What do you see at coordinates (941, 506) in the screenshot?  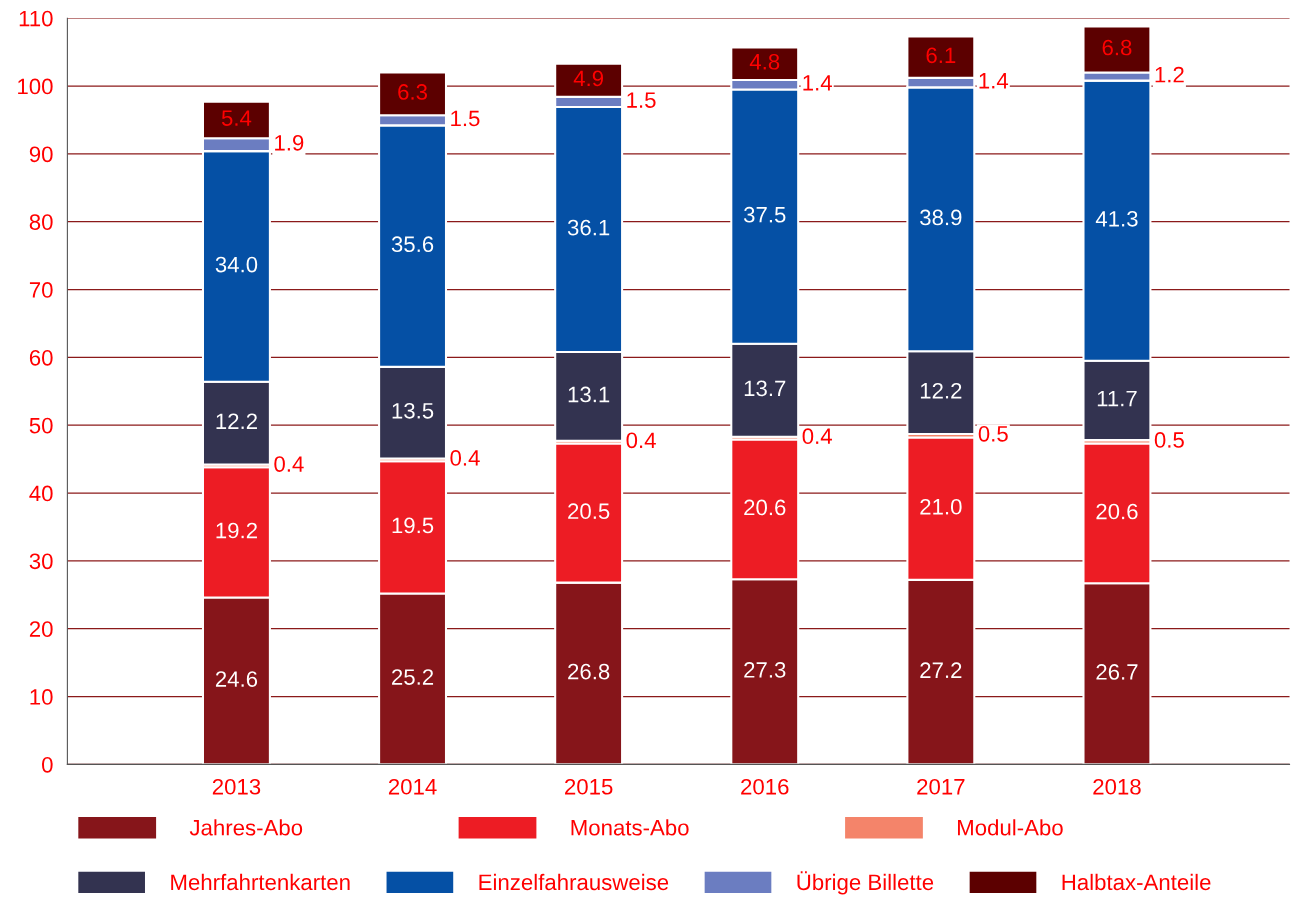 I see `data-label: 21.0` at bounding box center [941, 506].